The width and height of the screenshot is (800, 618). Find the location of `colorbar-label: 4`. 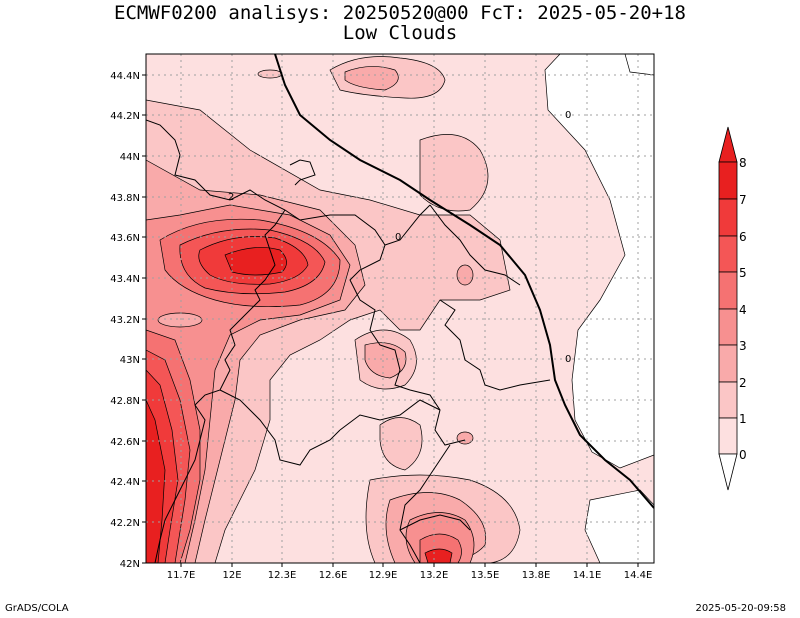

colorbar-label: 4 is located at coordinates (743, 310).